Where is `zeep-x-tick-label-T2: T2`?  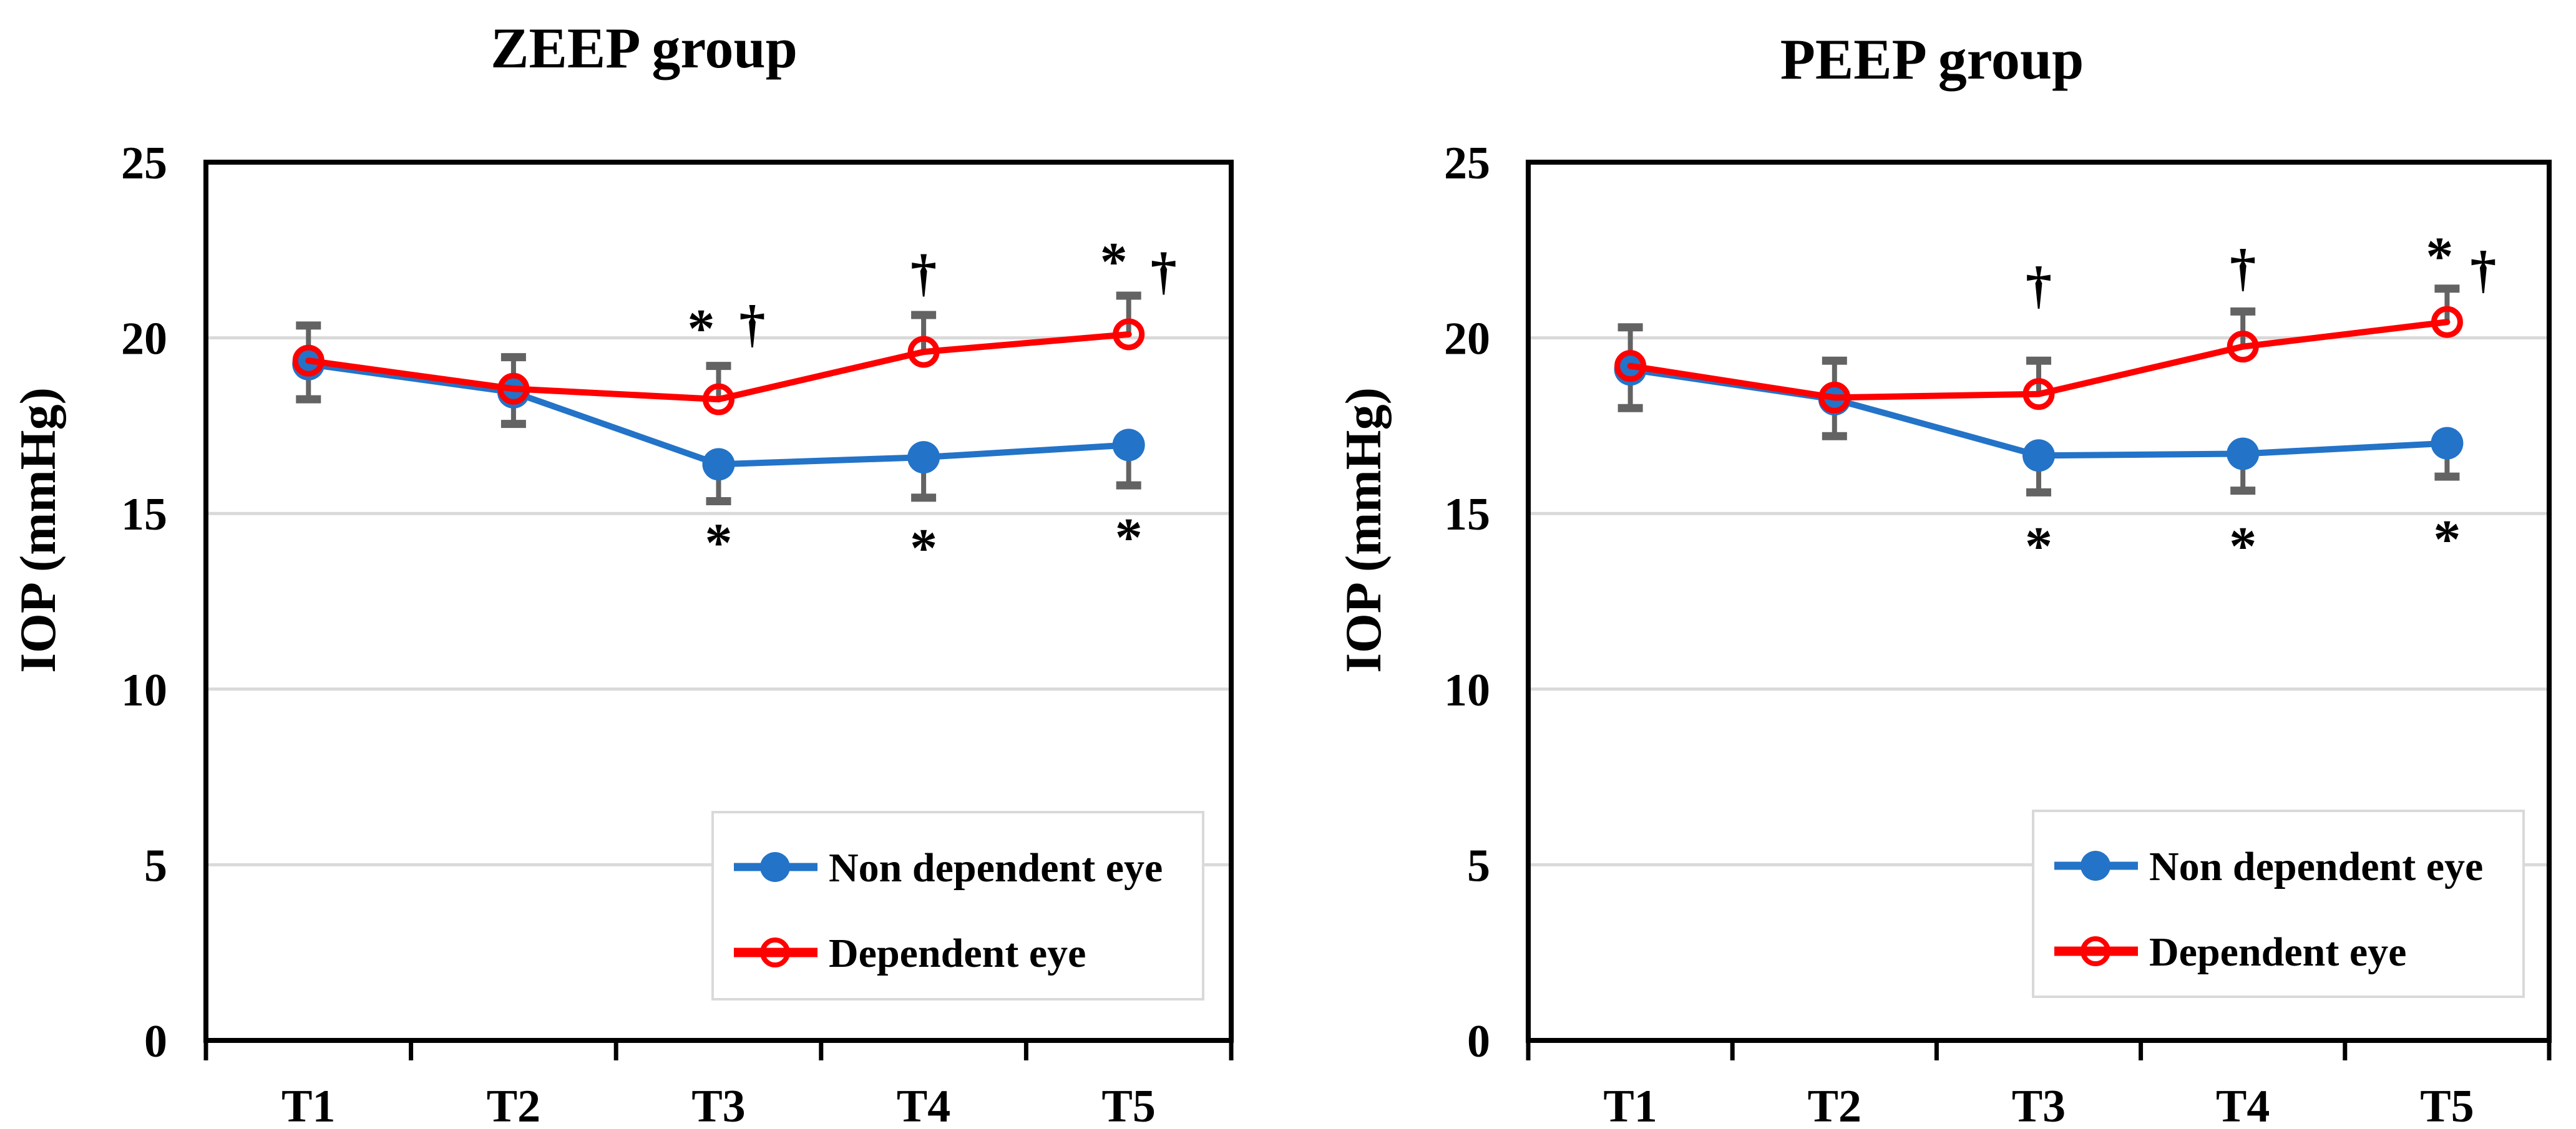
zeep-x-tick-label-T2: T2 is located at coordinates (513, 1105).